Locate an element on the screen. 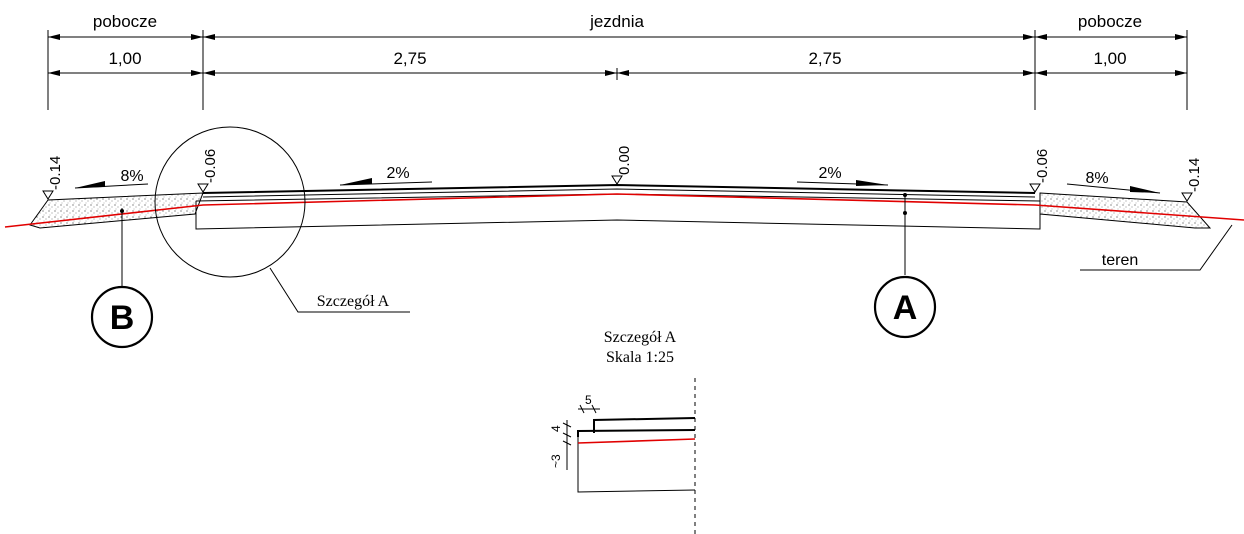 This screenshot has width=1244, height=534. level-right-edge: -0.14 is located at coordinates (1194, 175).